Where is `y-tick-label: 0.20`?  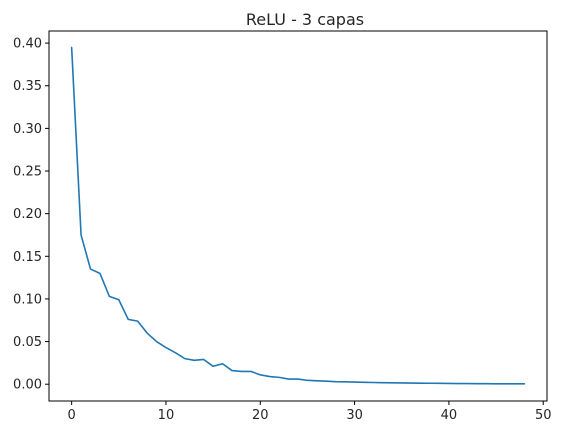
y-tick-label: 0.20 is located at coordinates (27, 214).